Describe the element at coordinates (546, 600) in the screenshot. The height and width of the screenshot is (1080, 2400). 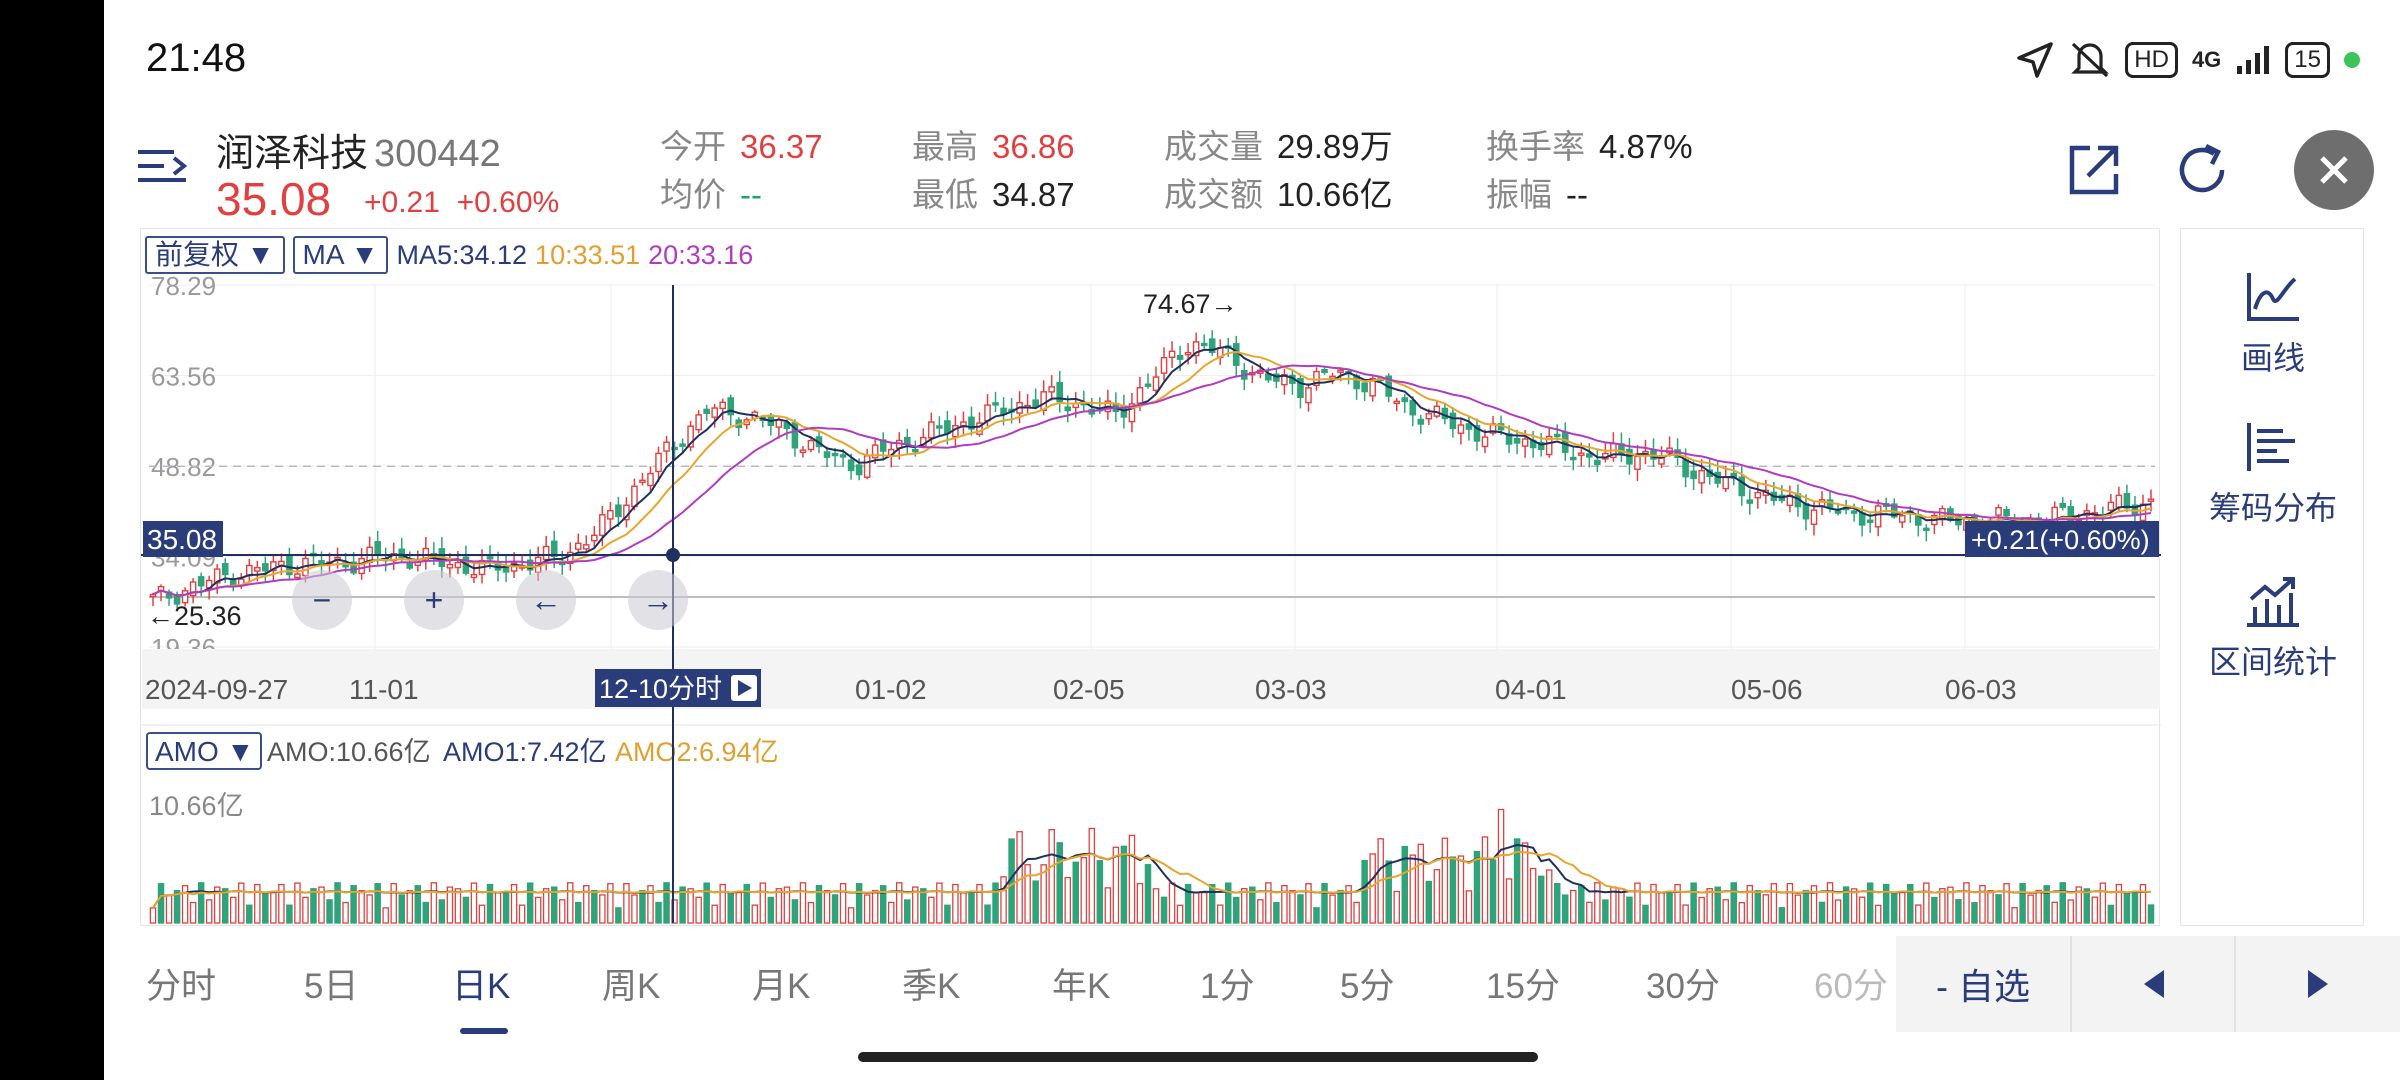
I see `pan-left-button: ←` at that location.